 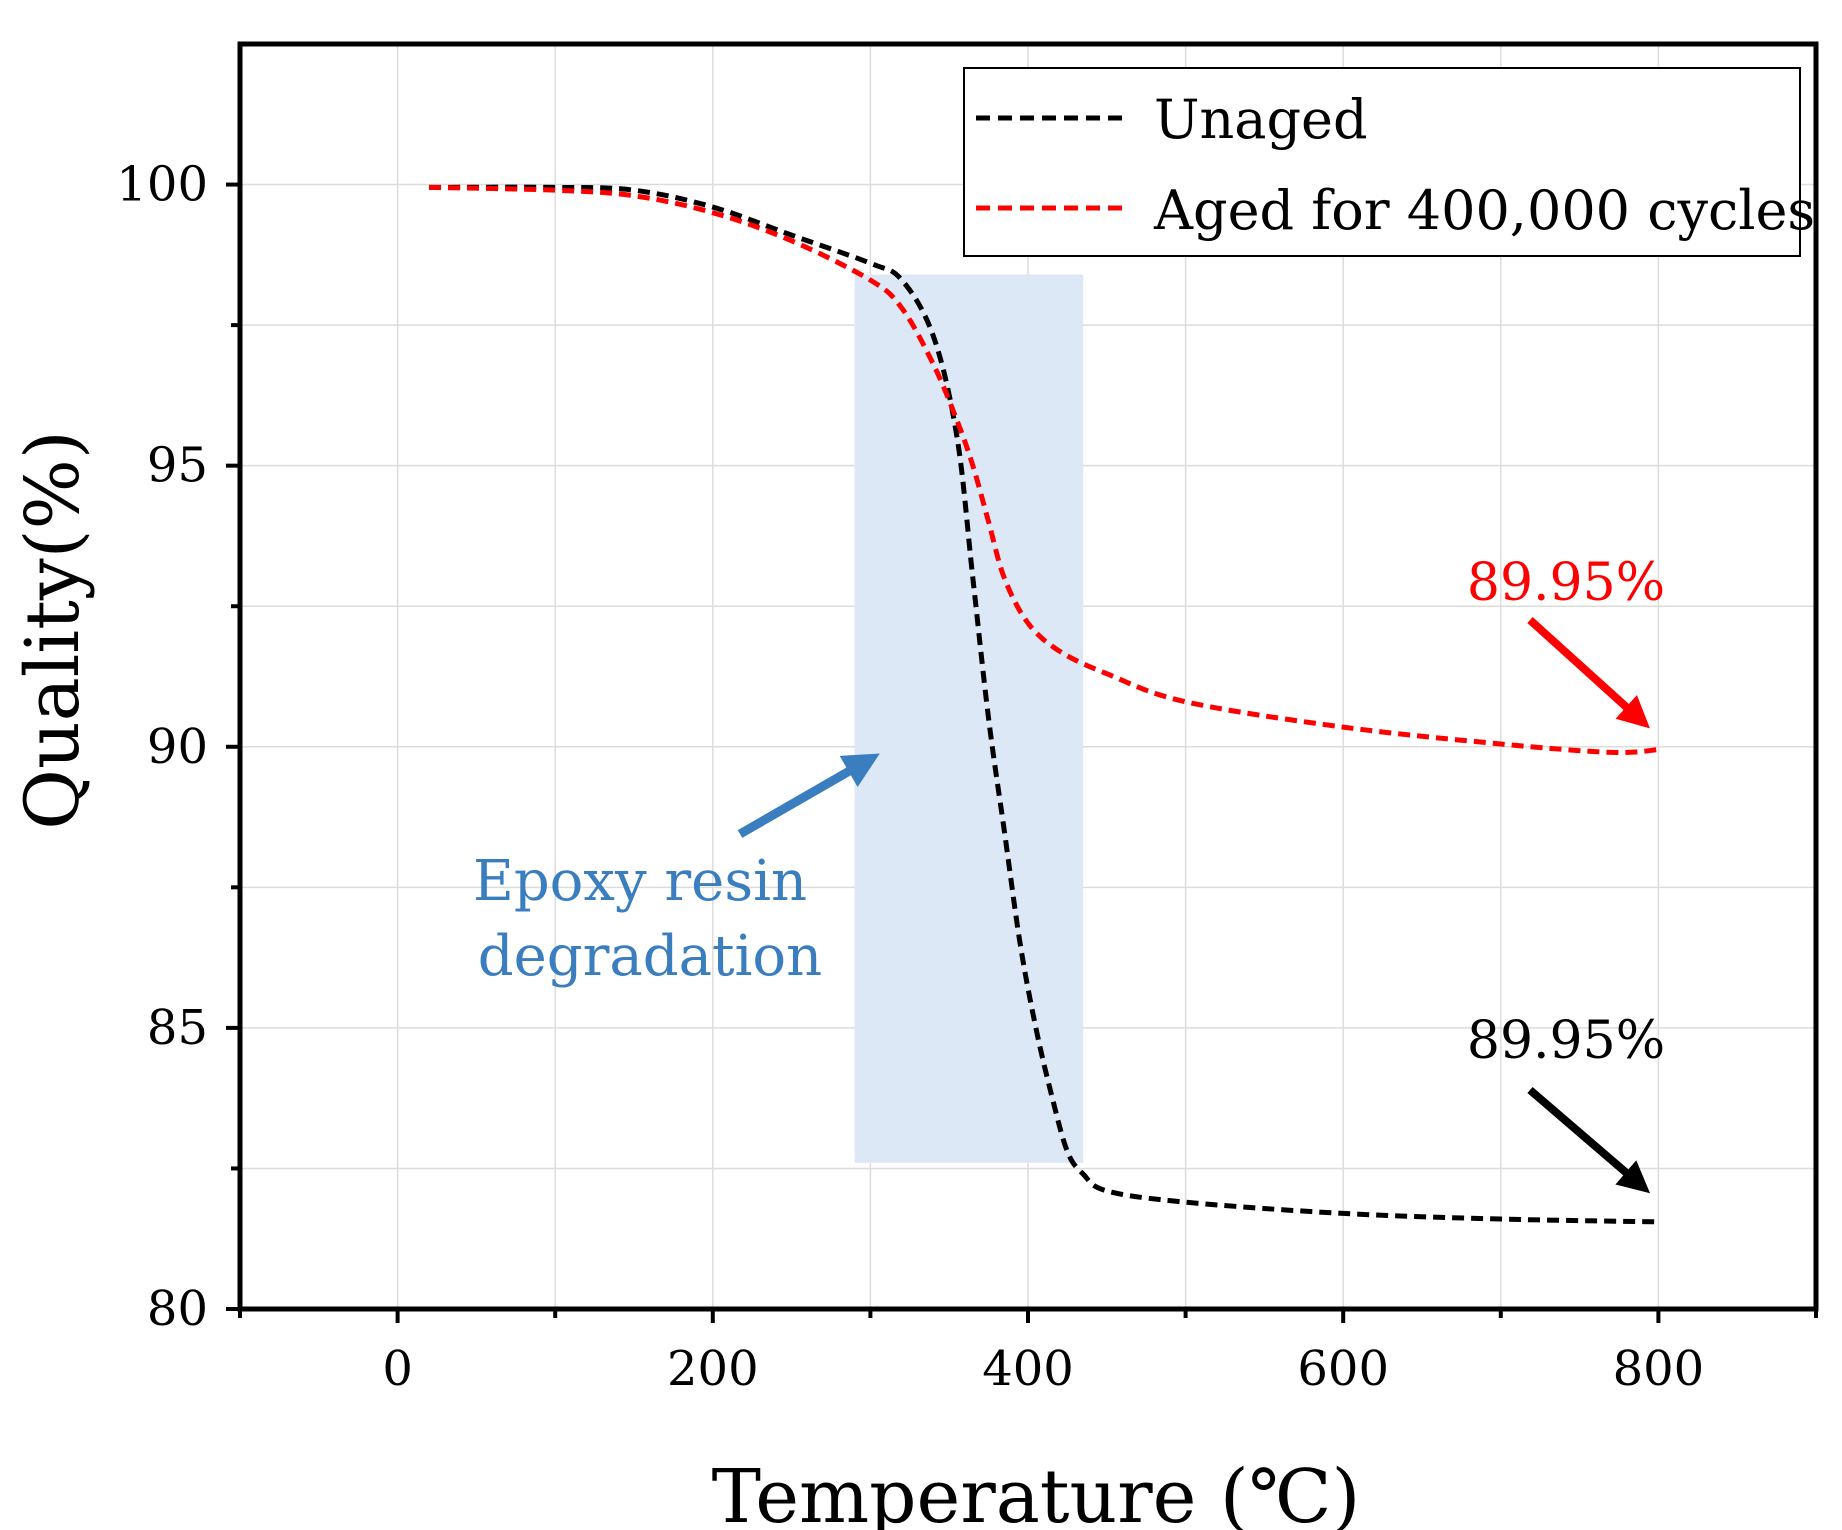 What do you see at coordinates (1382, 162) in the screenshot?
I see `legend-box` at bounding box center [1382, 162].